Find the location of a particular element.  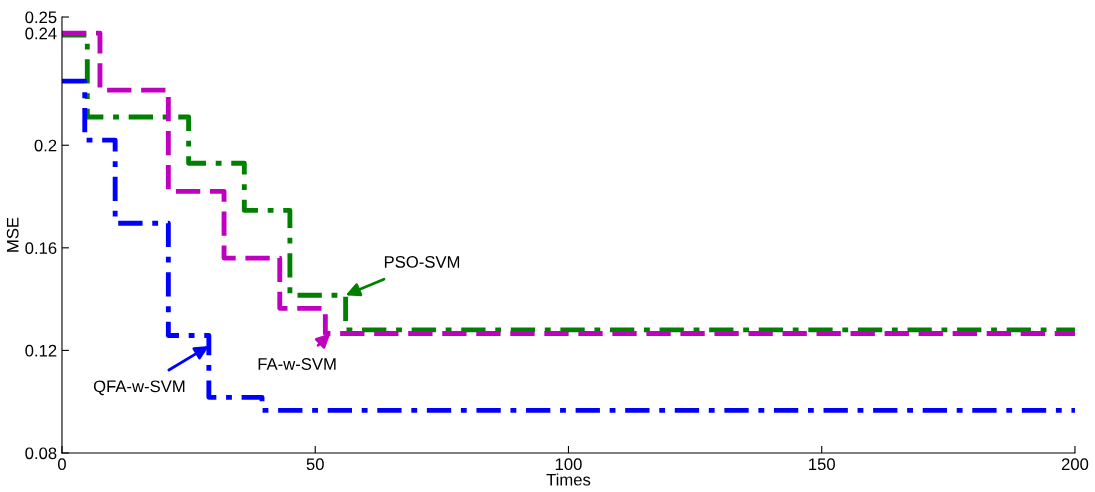

x-tick-label: 150 is located at coordinates (822, 464).